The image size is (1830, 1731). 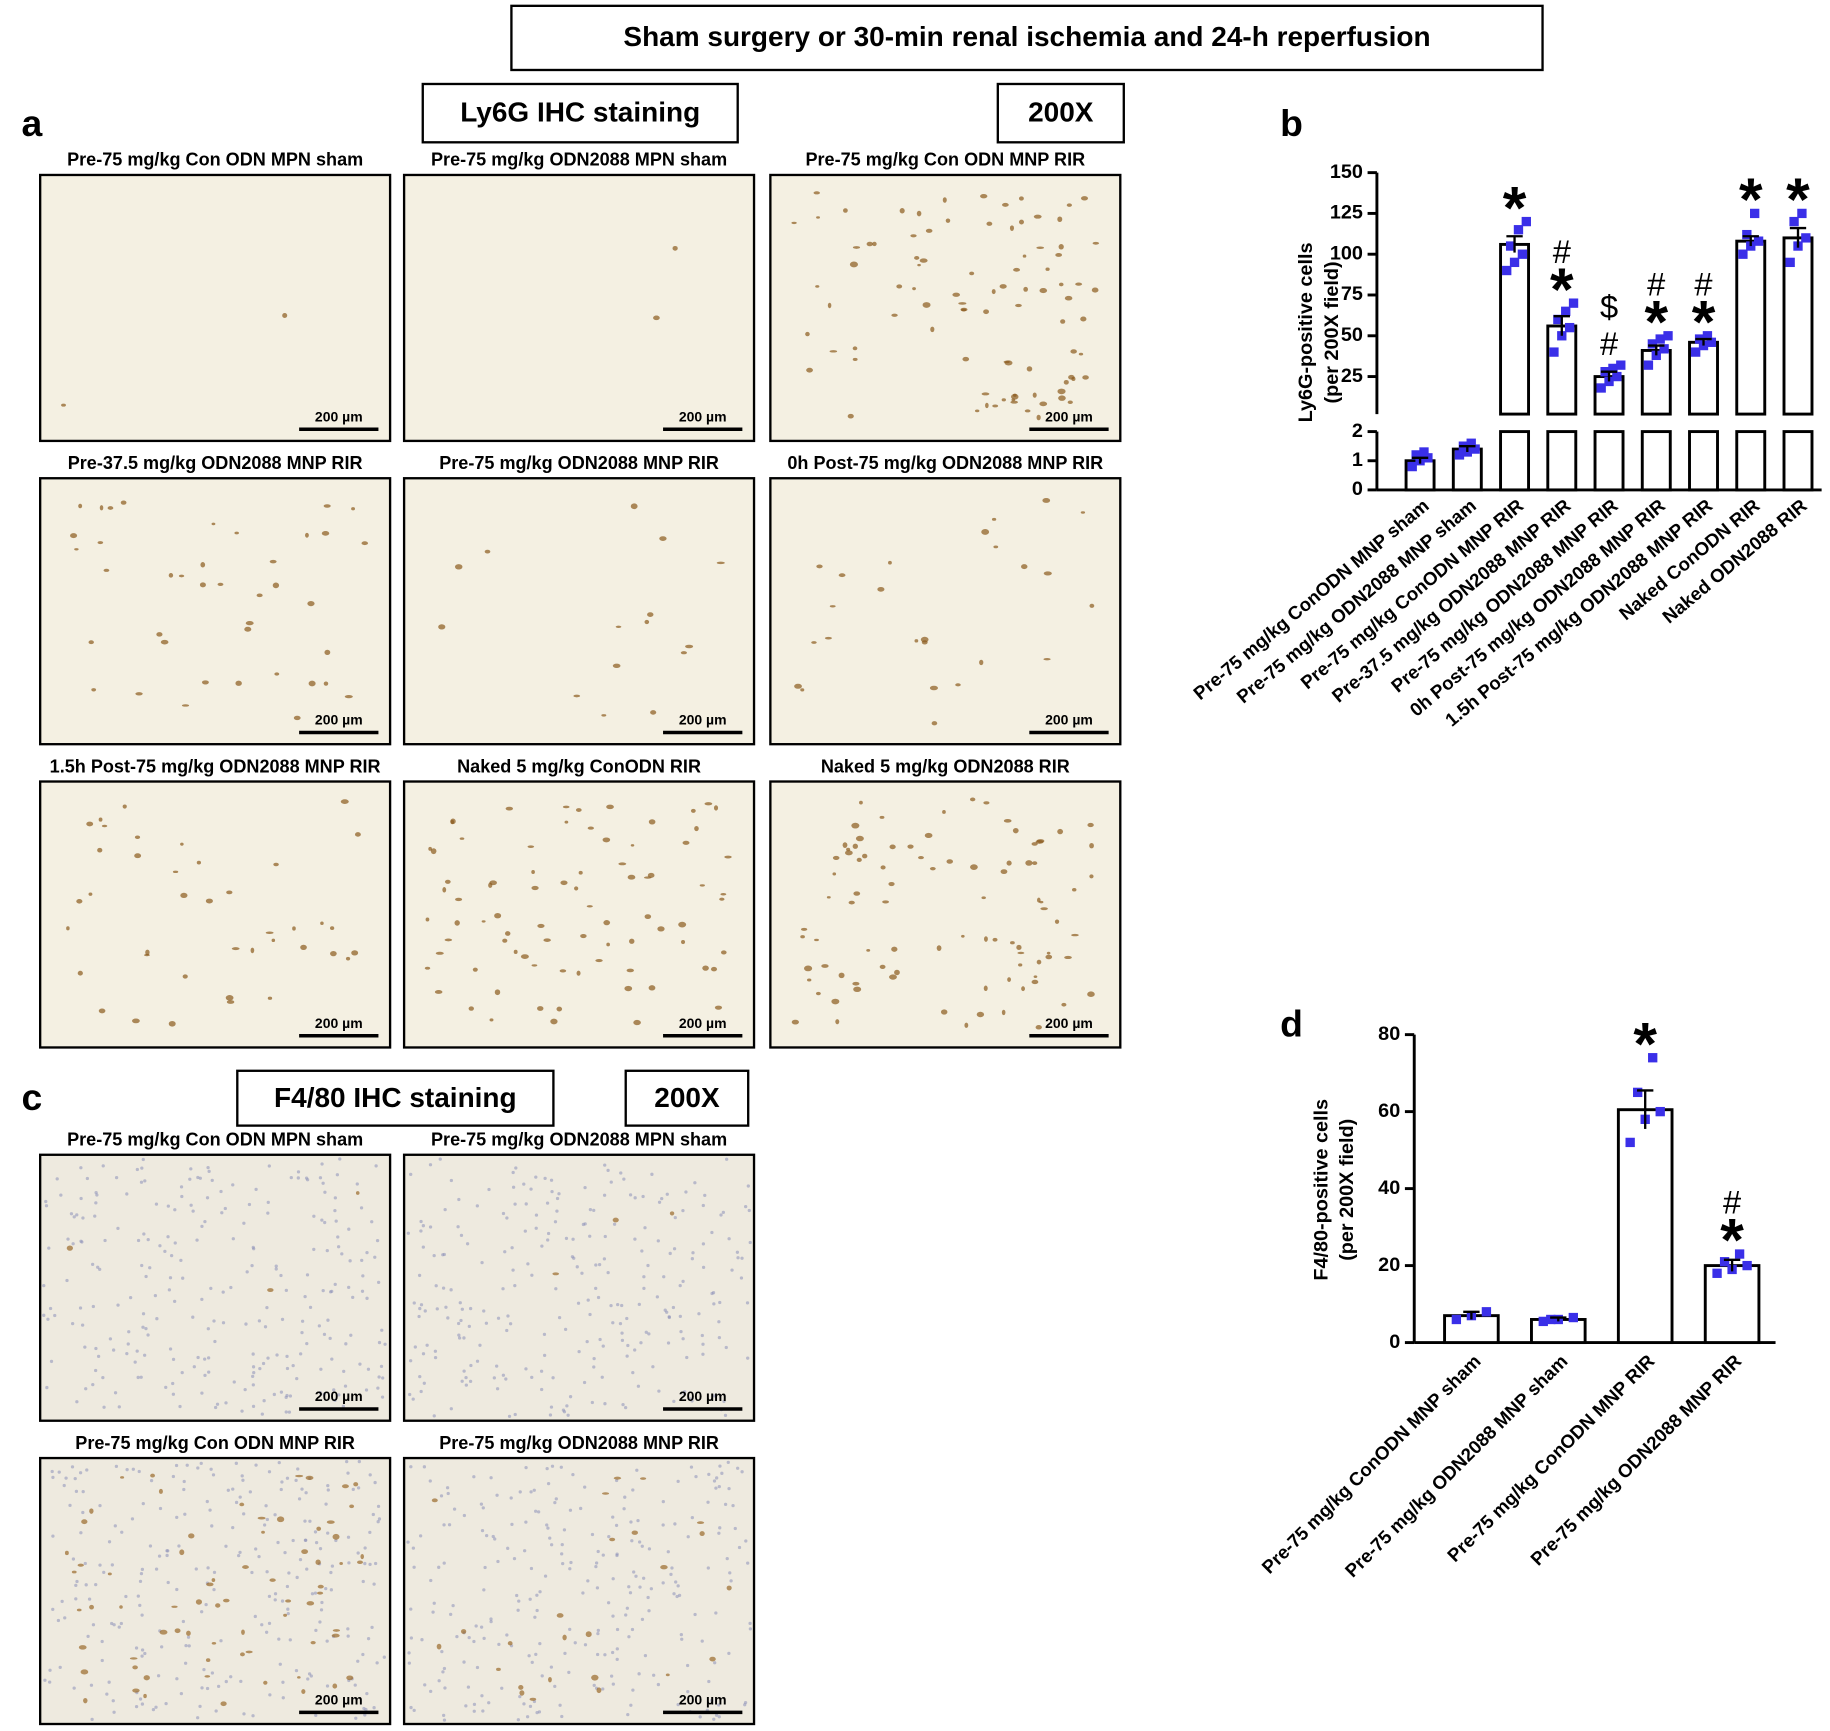 I want to click on panel-label: d, so click(x=1291, y=1023).